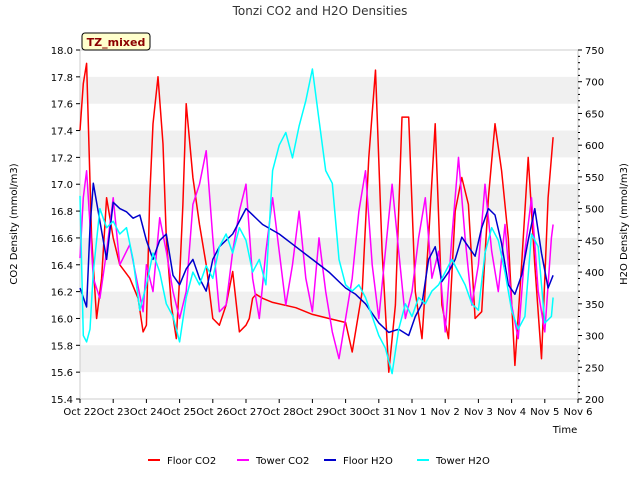 Image resolution: width=640 pixels, height=480 pixels. Describe the element at coordinates (62, 239) in the screenshot. I see `y-left-tick-label: 16.6` at that location.